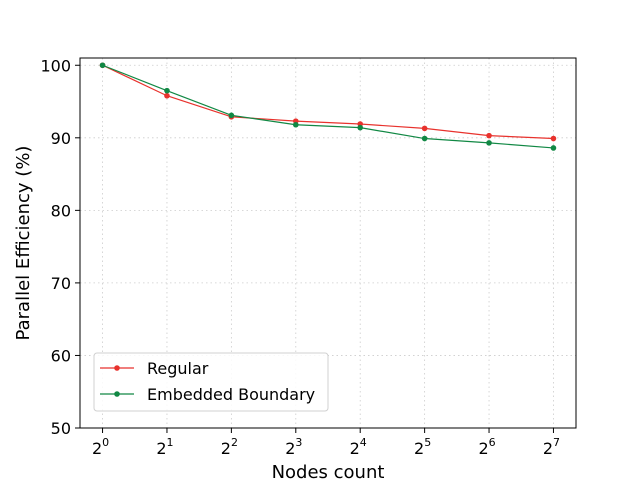  I want to click on legend-box, so click(211, 382).